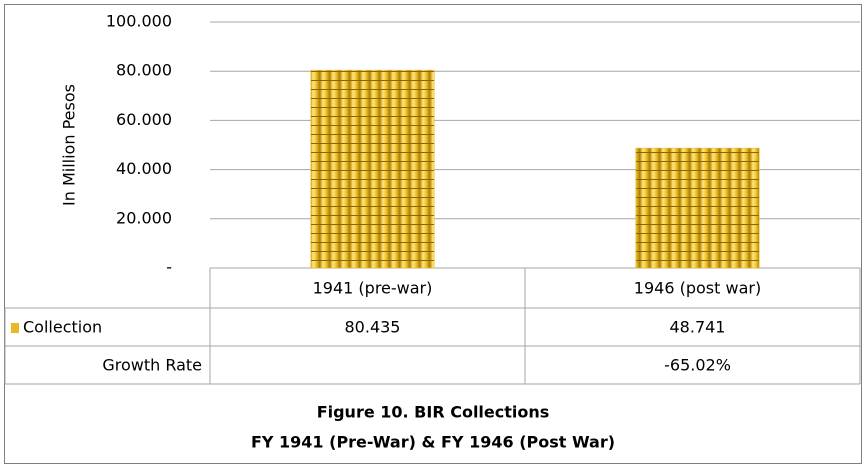 This screenshot has width=866, height=472. I want to click on table-cell: -65.02%, so click(697, 365).